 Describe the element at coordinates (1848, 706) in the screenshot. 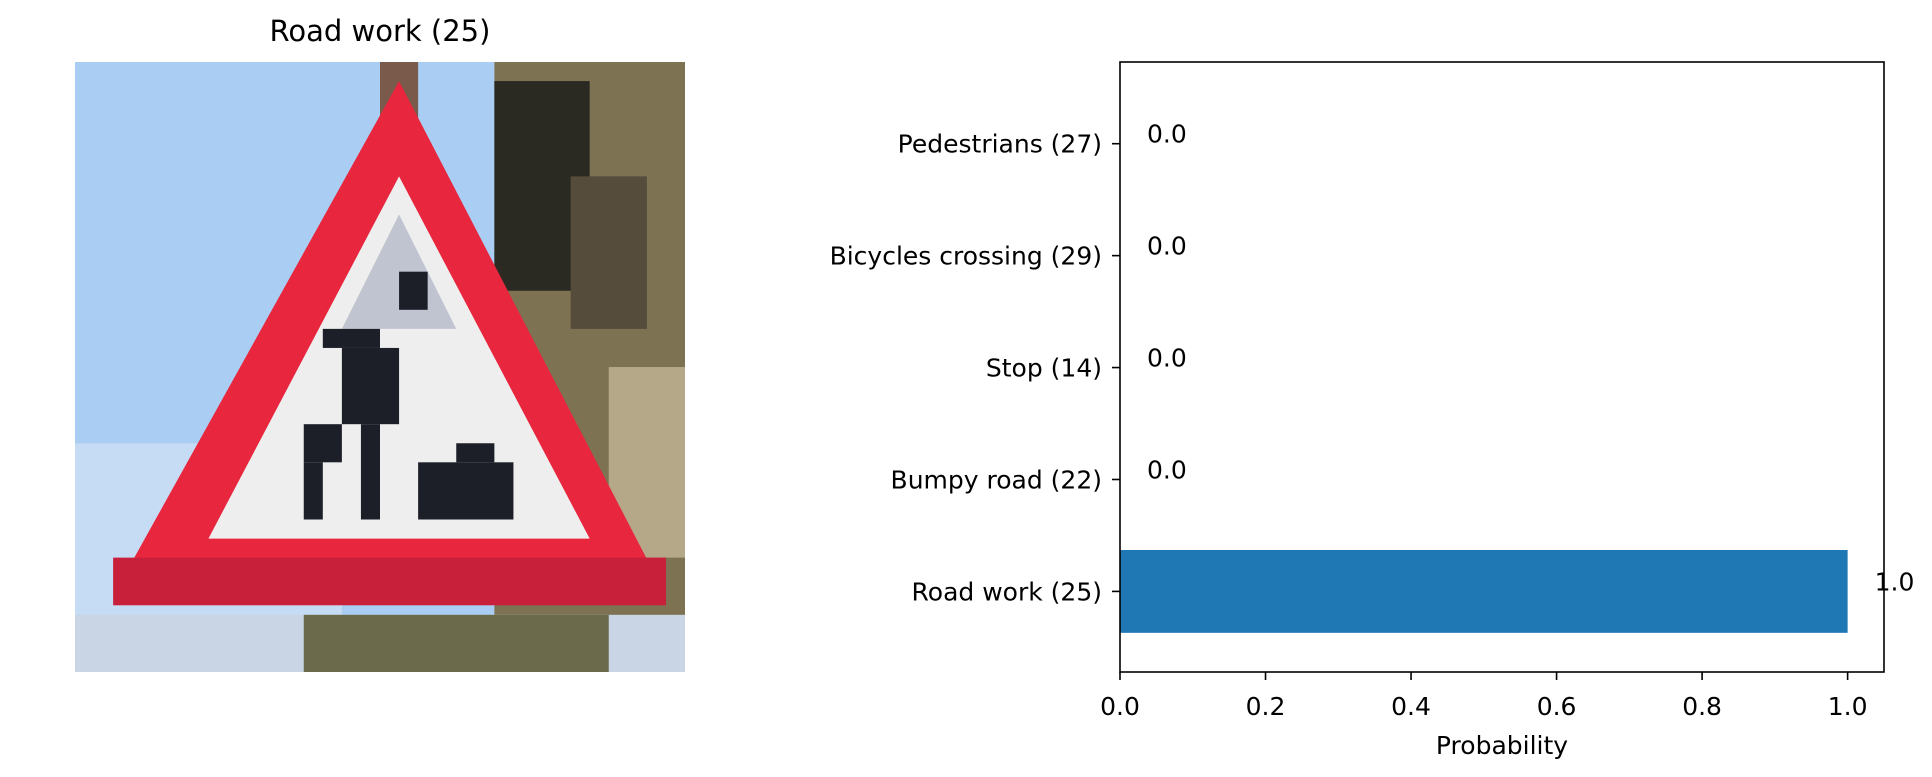

I see `x-tick-label: 1.0` at that location.